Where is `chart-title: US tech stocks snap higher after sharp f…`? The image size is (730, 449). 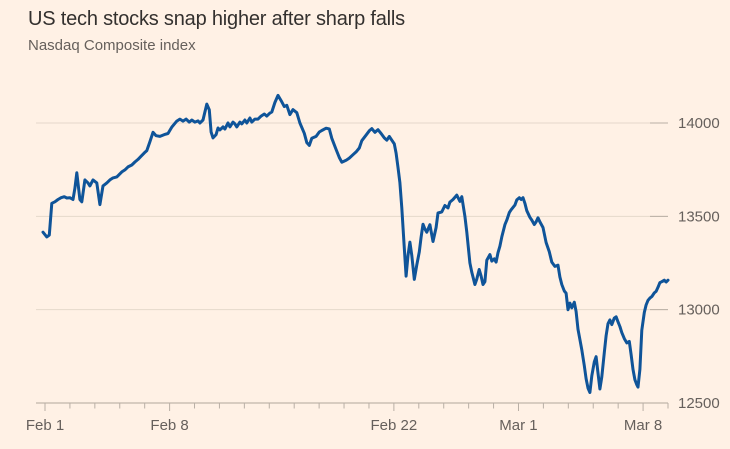 chart-title: US tech stocks snap higher after sharp f… is located at coordinates (216, 19).